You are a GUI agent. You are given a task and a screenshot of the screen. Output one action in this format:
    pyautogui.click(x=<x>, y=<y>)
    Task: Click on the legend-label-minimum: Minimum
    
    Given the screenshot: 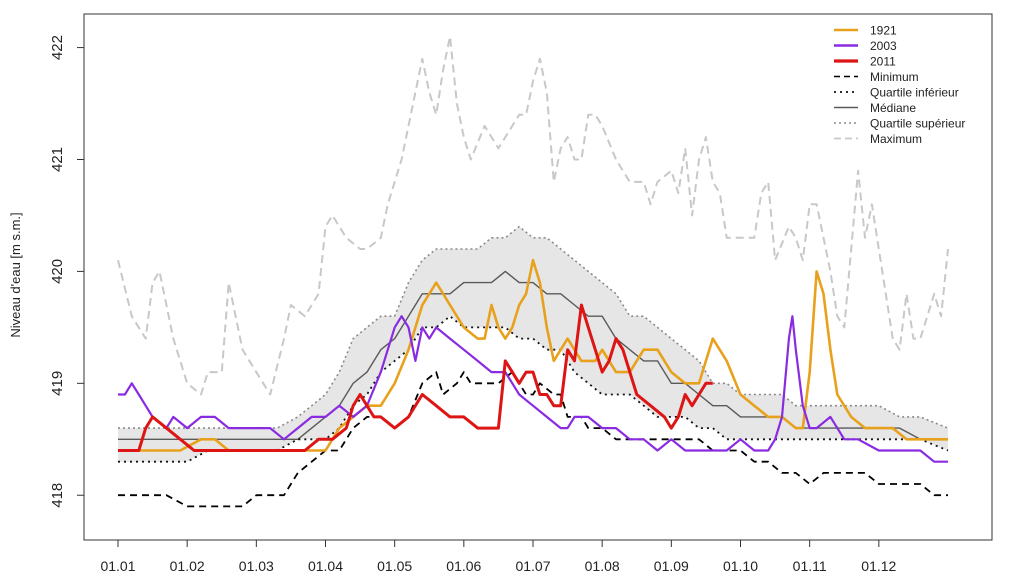 What is the action you would take?
    pyautogui.click(x=894, y=77)
    